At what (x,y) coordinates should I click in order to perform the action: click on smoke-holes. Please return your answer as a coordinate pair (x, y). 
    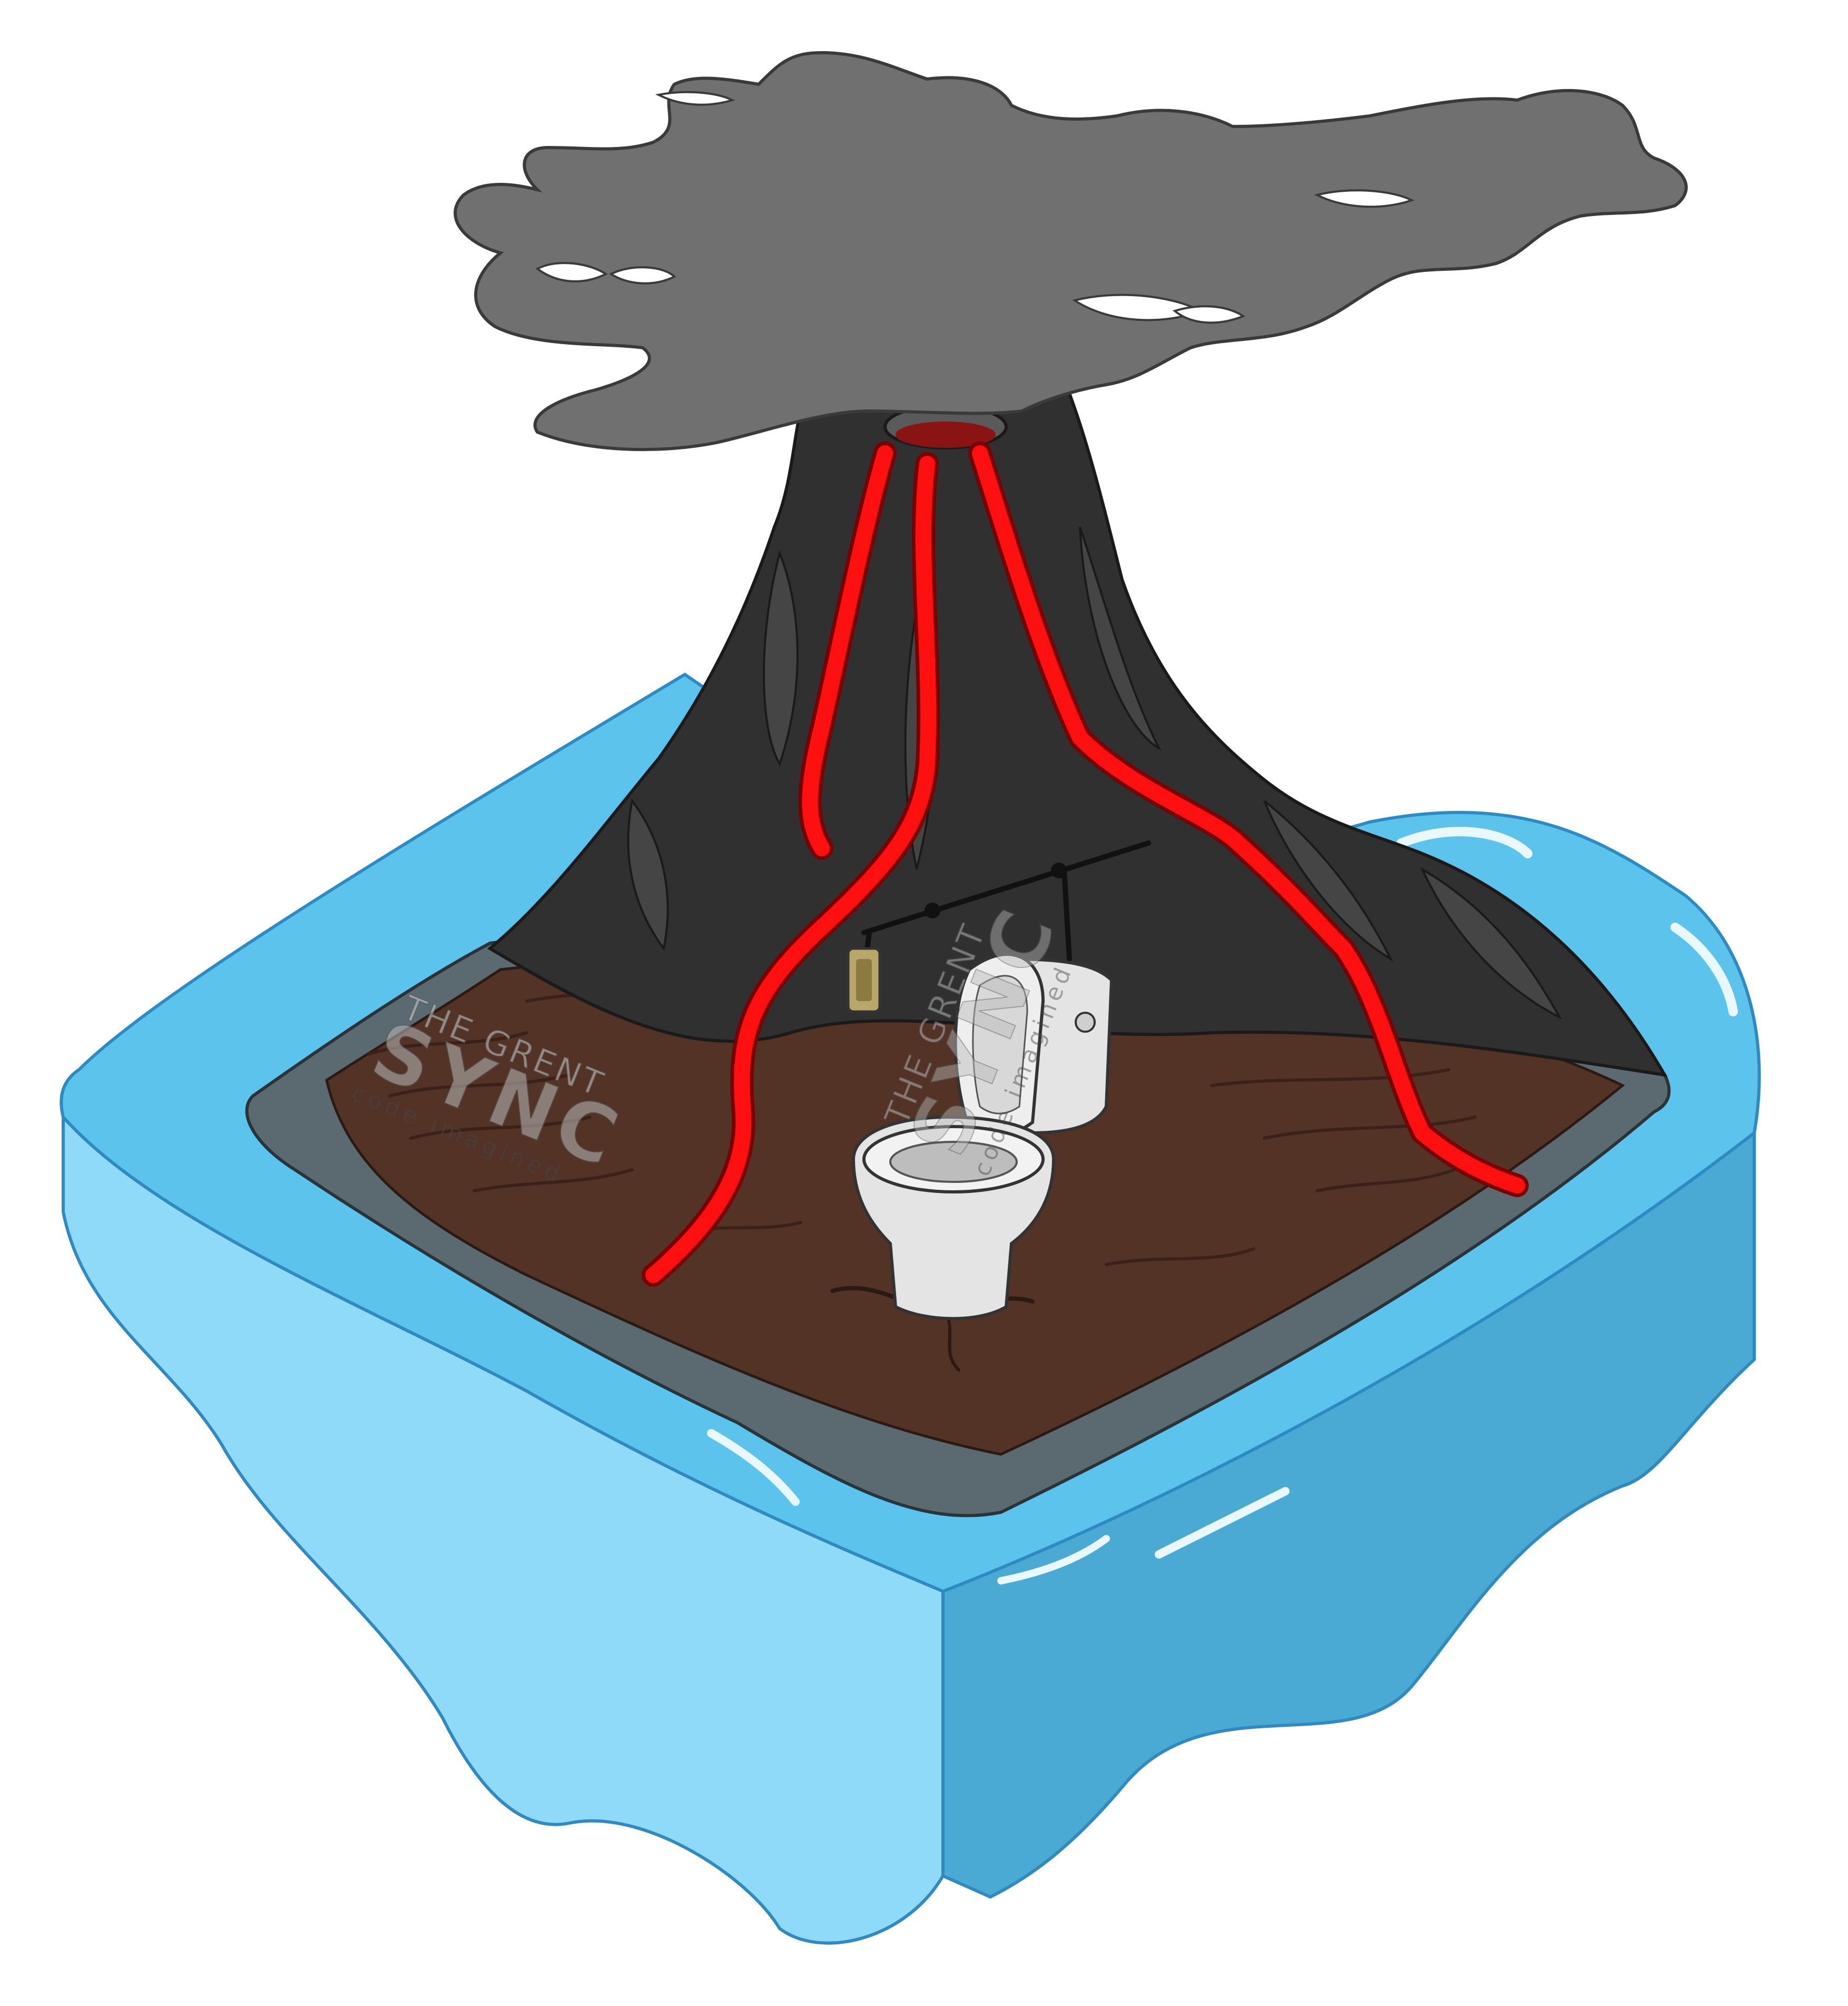
    Looking at the image, I should click on (975, 207).